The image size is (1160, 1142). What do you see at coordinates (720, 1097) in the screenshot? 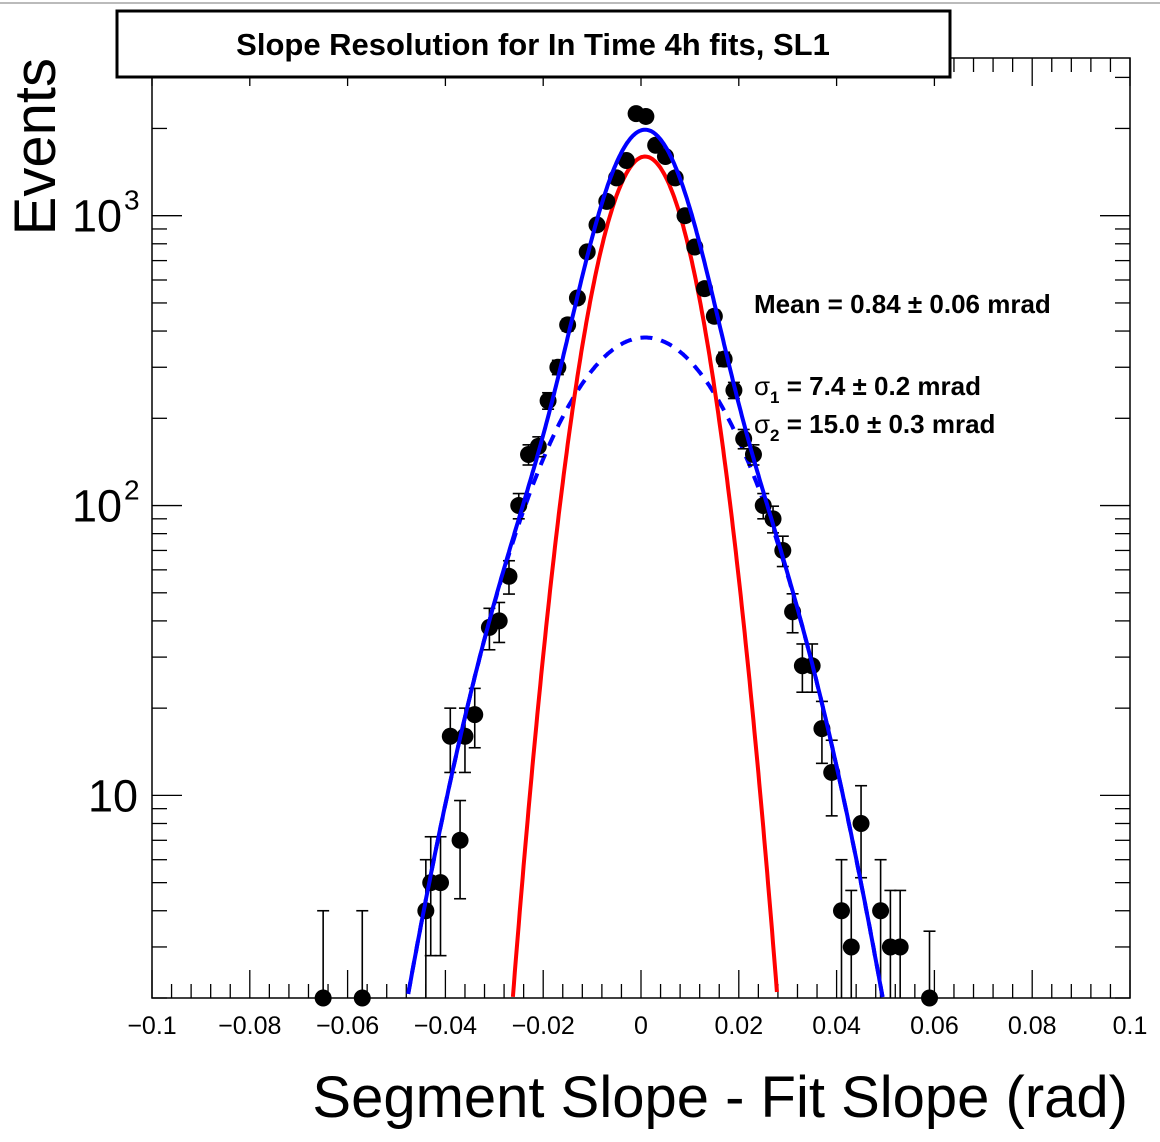
I see `x-axis-label: Segment Slope - Fit Slope (rad)` at bounding box center [720, 1097].